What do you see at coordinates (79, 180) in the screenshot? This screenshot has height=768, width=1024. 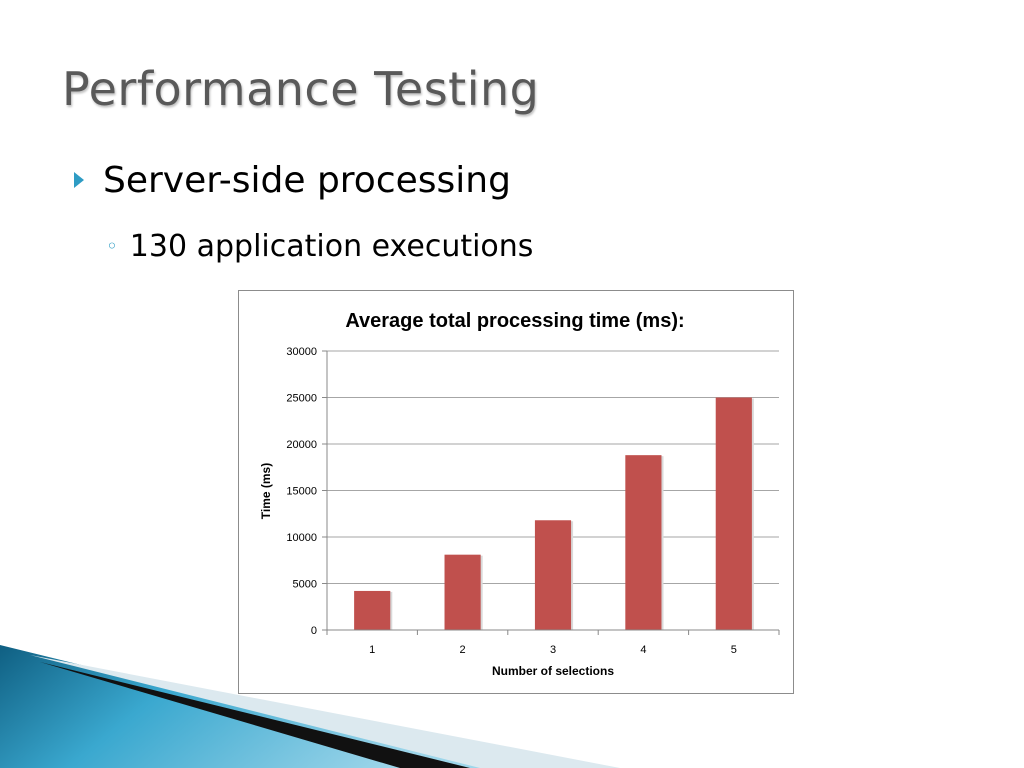 I see `triangle-bullet-icon` at bounding box center [79, 180].